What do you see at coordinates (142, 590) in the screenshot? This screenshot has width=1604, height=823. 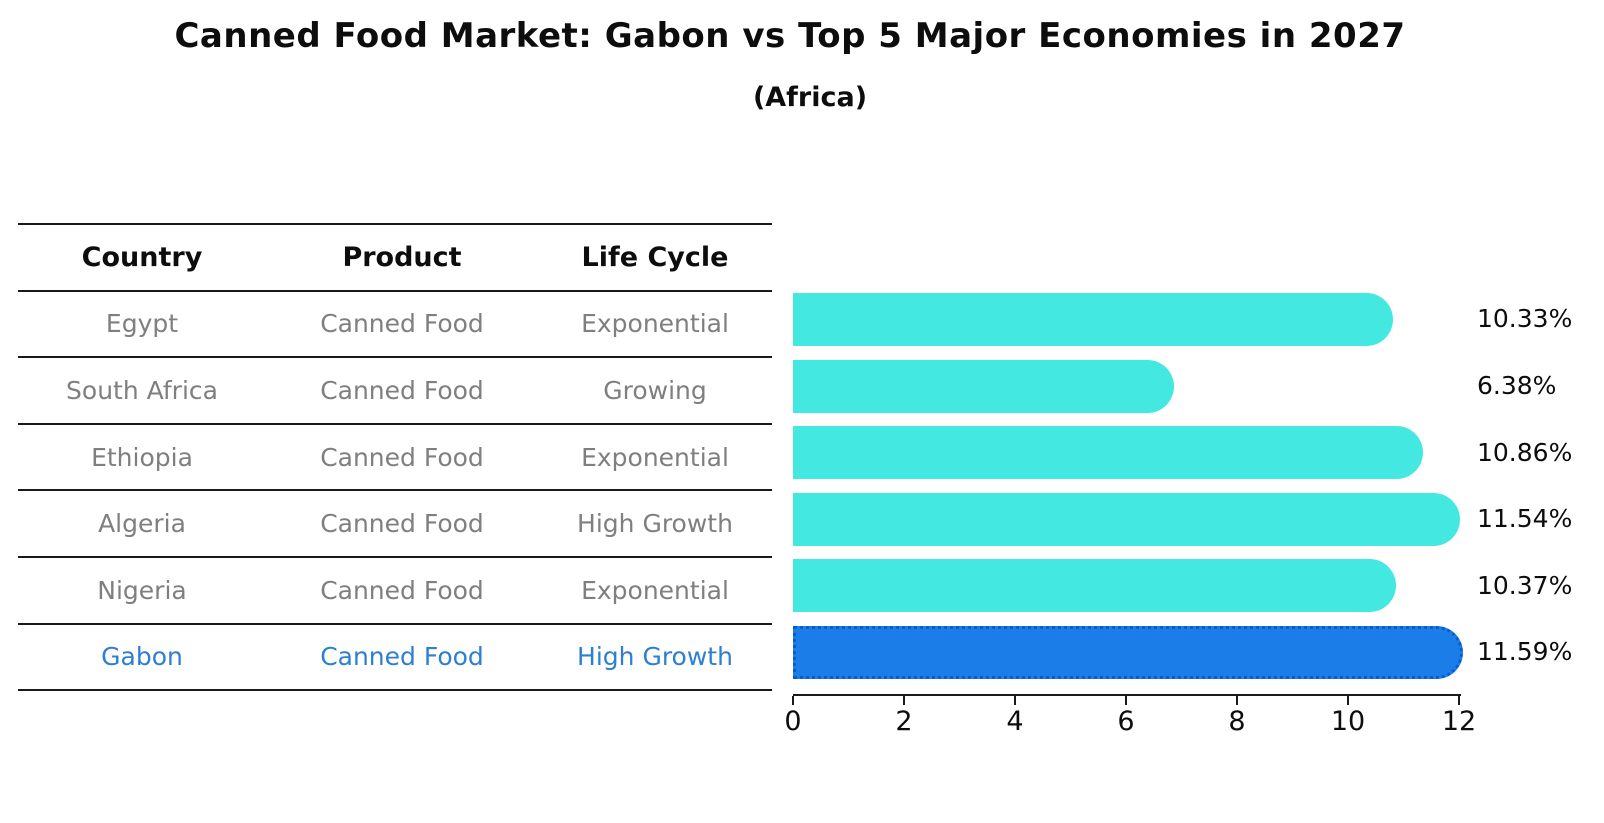 I see `country-cell: Nigeria` at bounding box center [142, 590].